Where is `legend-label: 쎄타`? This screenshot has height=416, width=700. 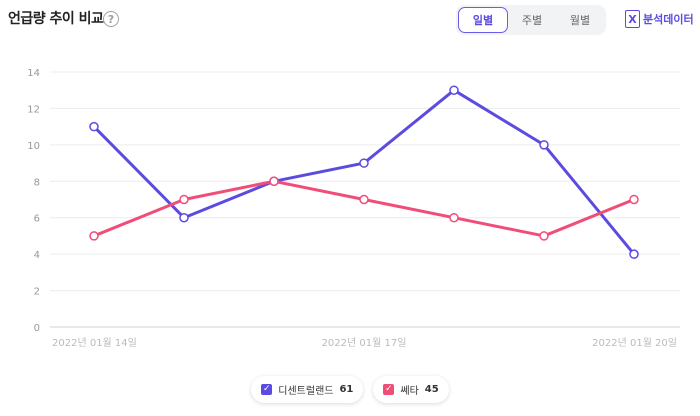
legend-label: 쎄타 is located at coordinates (409, 391).